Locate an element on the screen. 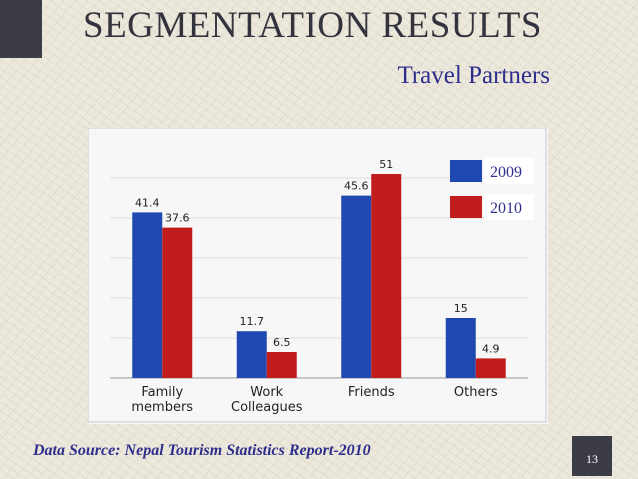  x-tick-label: Work is located at coordinates (266, 392).